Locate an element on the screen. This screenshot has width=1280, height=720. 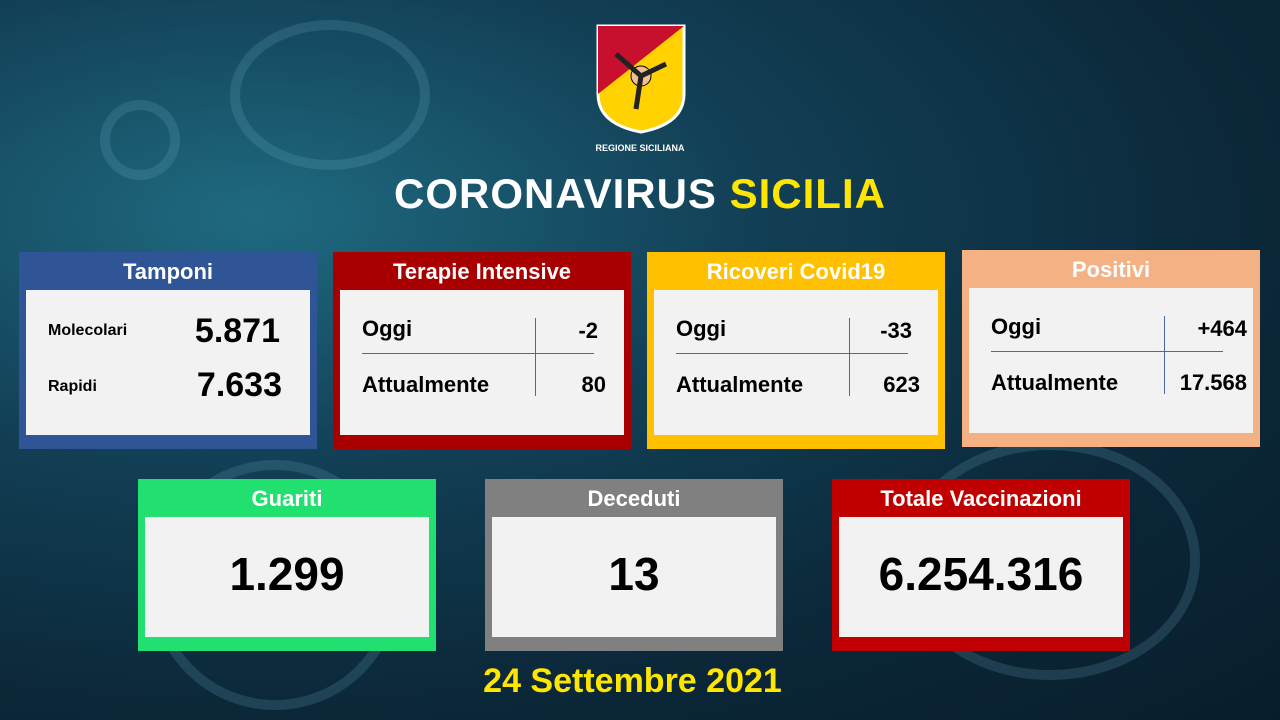
logo-text: REGIONE SICILIANA is located at coordinates (640, 148).